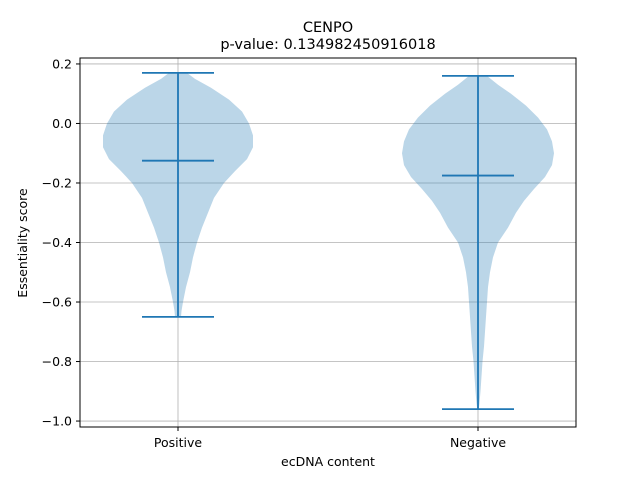 This screenshot has width=640, height=480. Describe the element at coordinates (57, 242) in the screenshot. I see `y-tick-label: −0.4` at that location.